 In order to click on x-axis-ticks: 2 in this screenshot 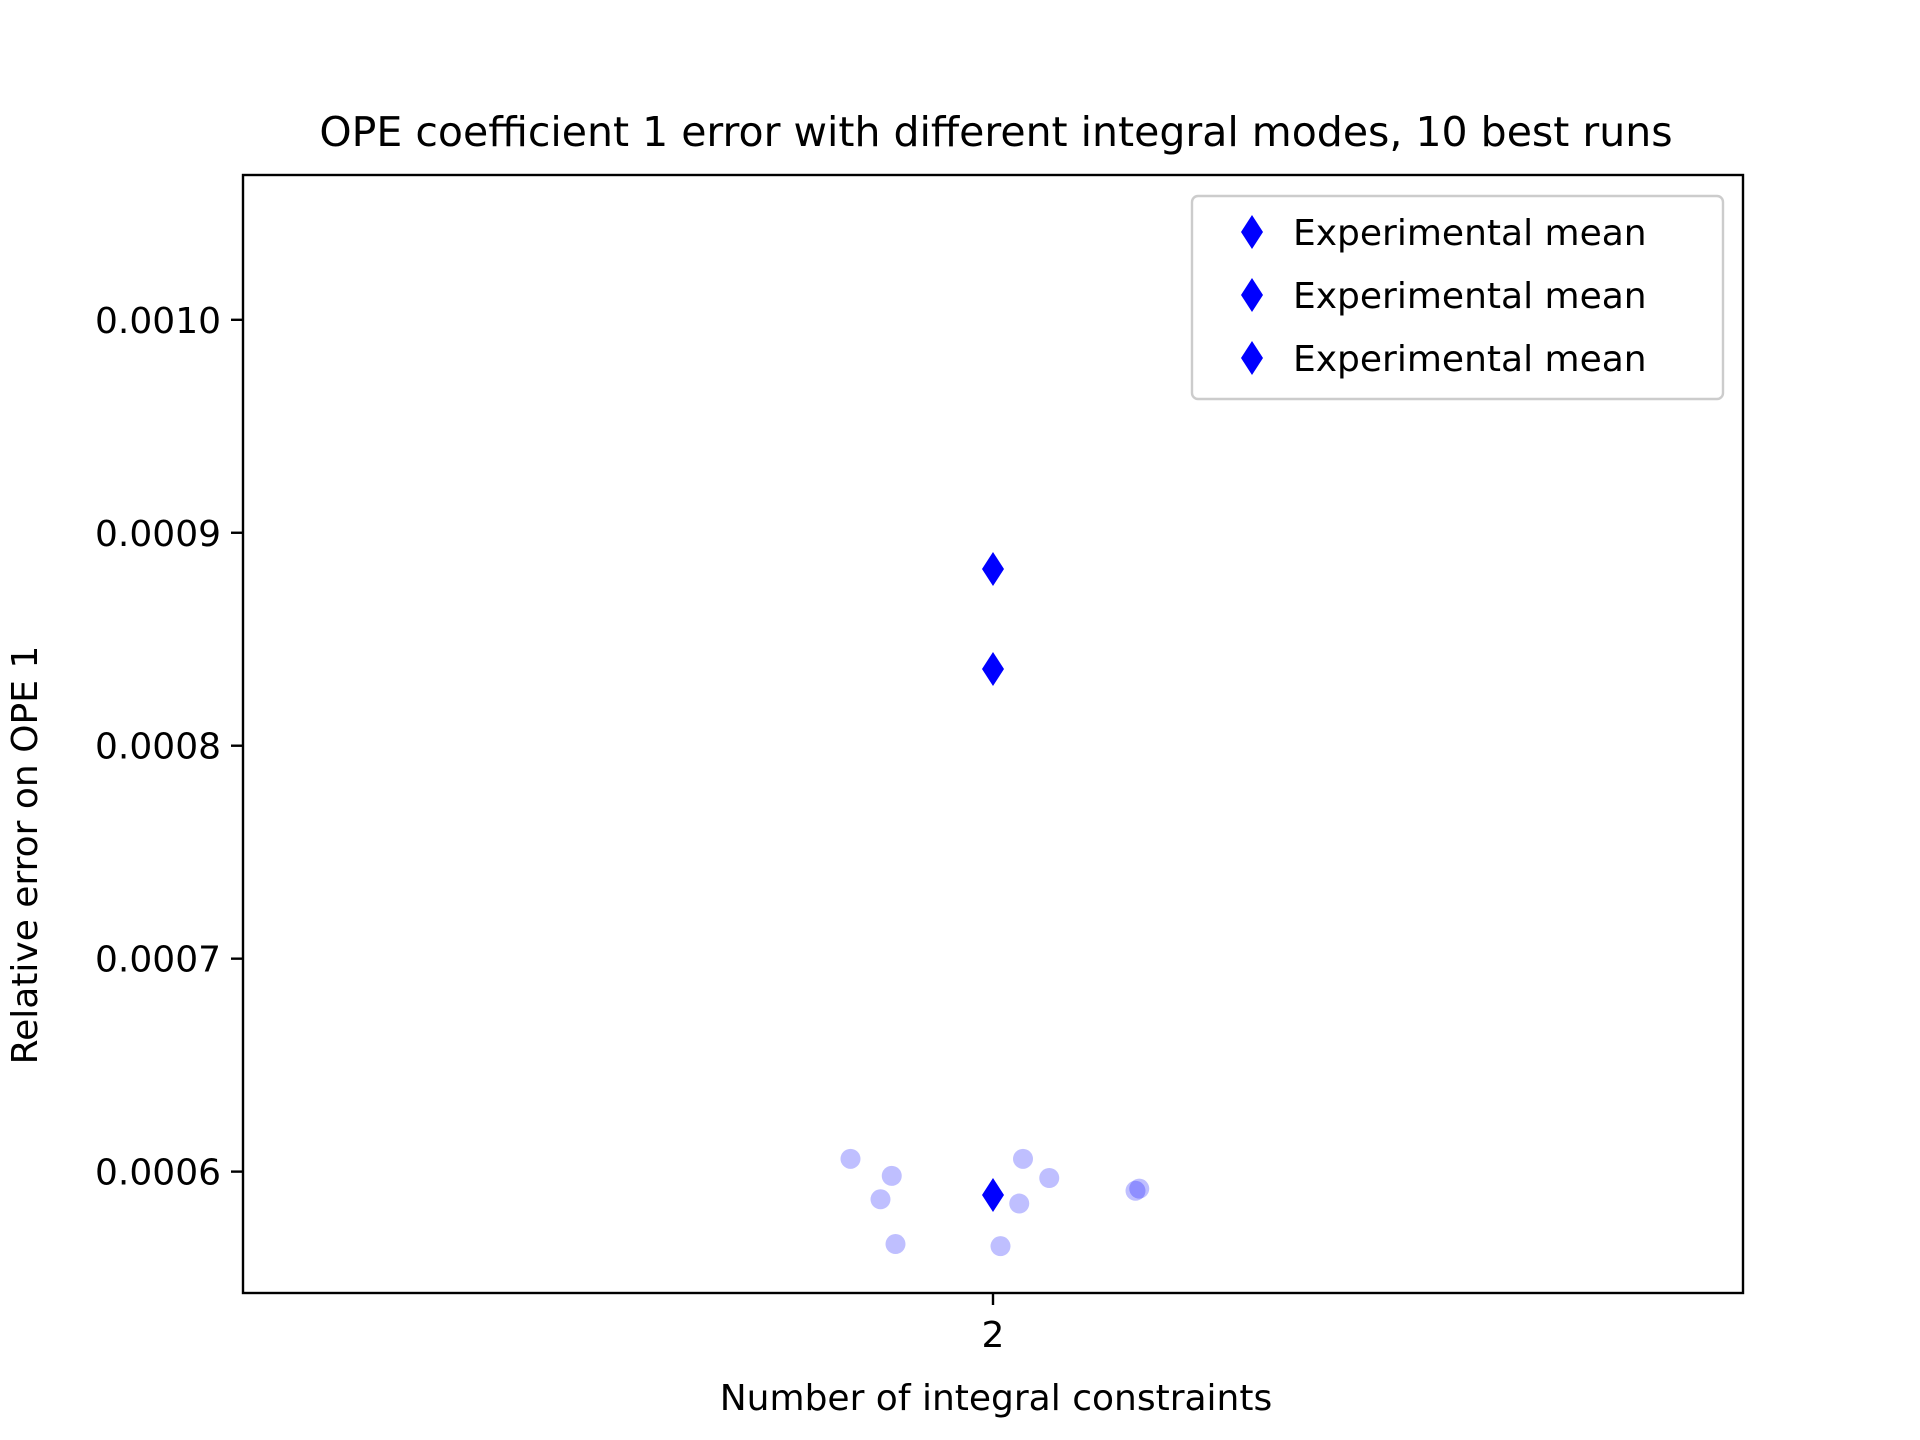, I will do `click(993, 1324)`.